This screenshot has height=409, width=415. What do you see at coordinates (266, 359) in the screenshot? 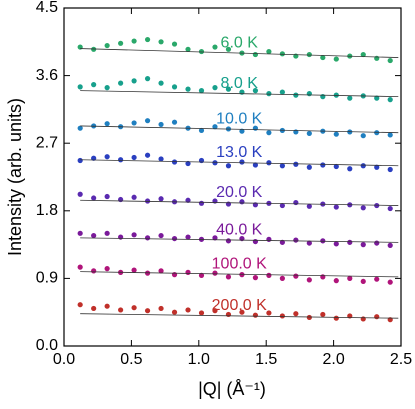
I see `x-tick-label: 1.5` at bounding box center [266, 359].